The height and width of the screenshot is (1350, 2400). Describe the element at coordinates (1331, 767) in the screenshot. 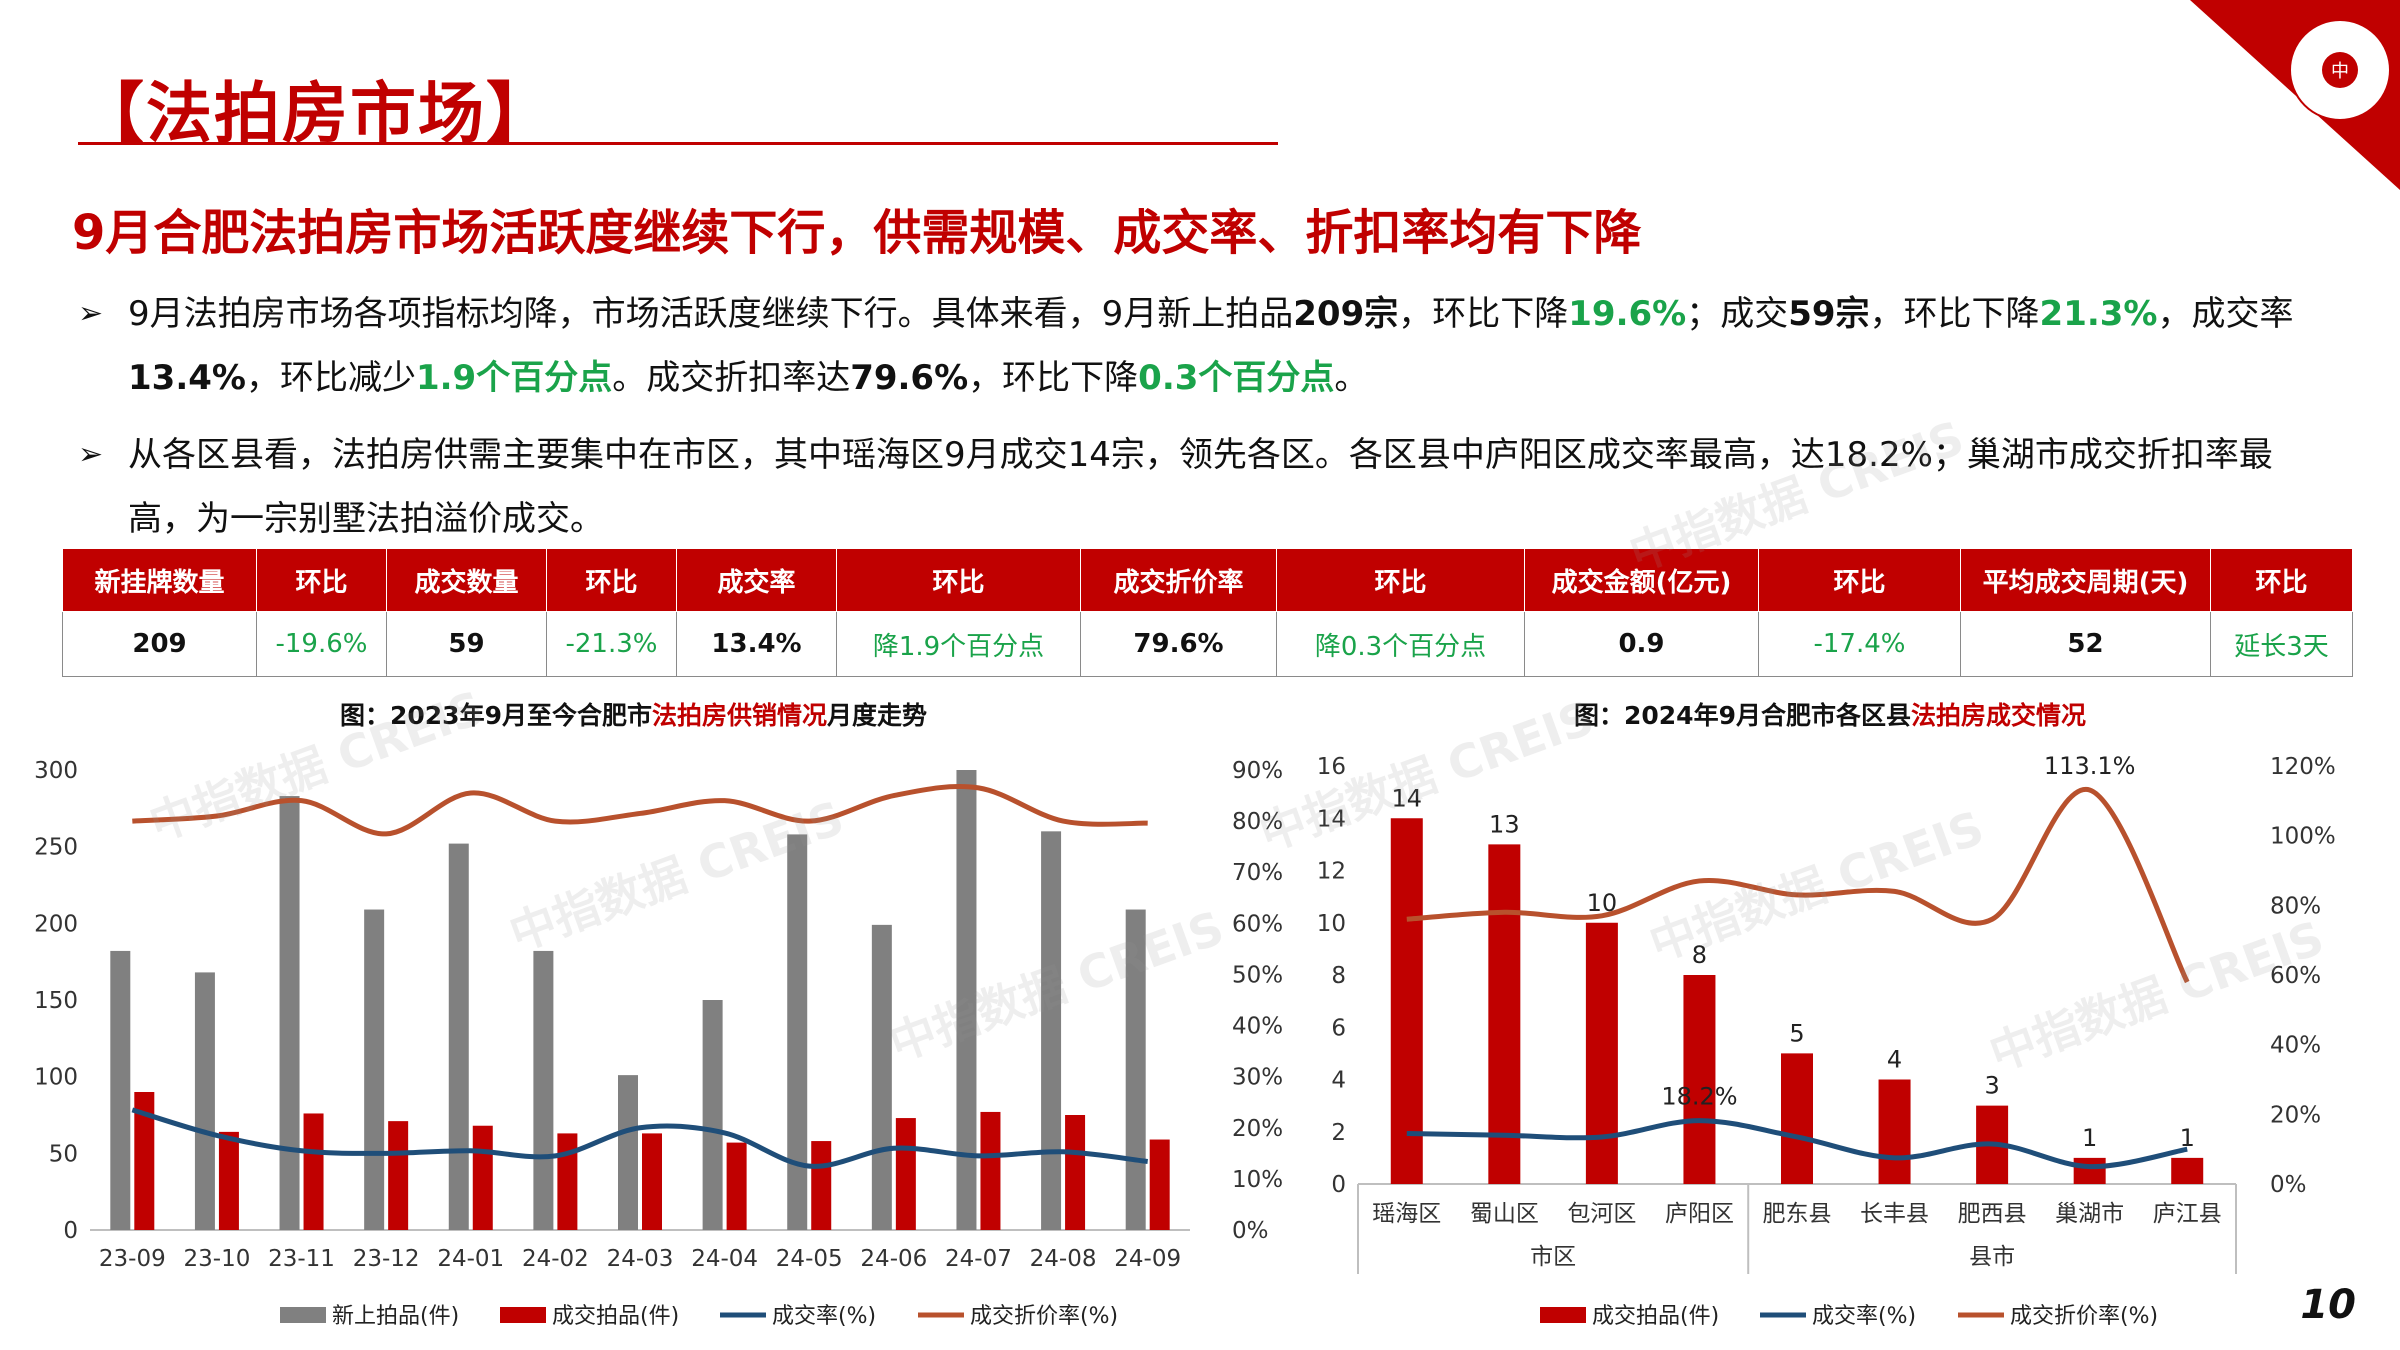

I see `y-left-tick-label: 16` at that location.